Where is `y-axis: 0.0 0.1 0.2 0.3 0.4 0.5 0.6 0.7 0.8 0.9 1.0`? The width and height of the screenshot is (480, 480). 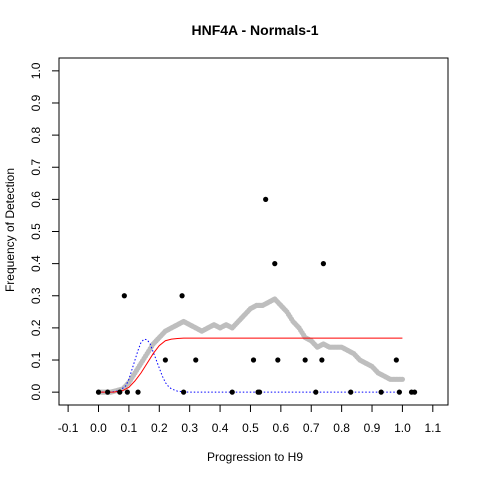 y-axis: 0.0 0.1 0.2 0.3 0.4 0.5 0.6 0.7 0.8 0.9 1.0 is located at coordinates (44, 231).